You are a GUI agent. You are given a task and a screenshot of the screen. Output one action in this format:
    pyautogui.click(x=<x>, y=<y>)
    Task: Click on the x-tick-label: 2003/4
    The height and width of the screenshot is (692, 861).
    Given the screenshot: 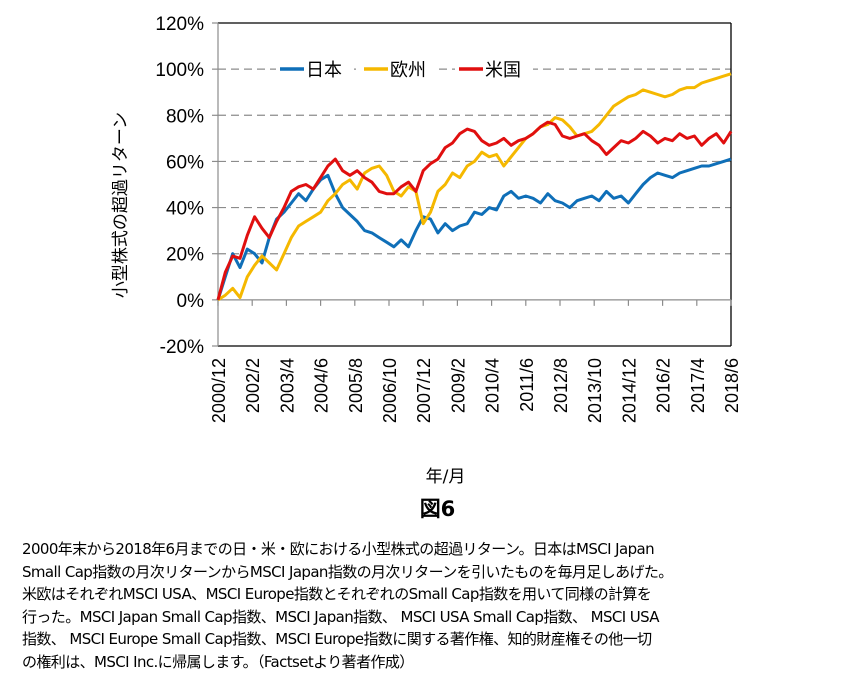 What is the action you would take?
    pyautogui.click(x=287, y=385)
    